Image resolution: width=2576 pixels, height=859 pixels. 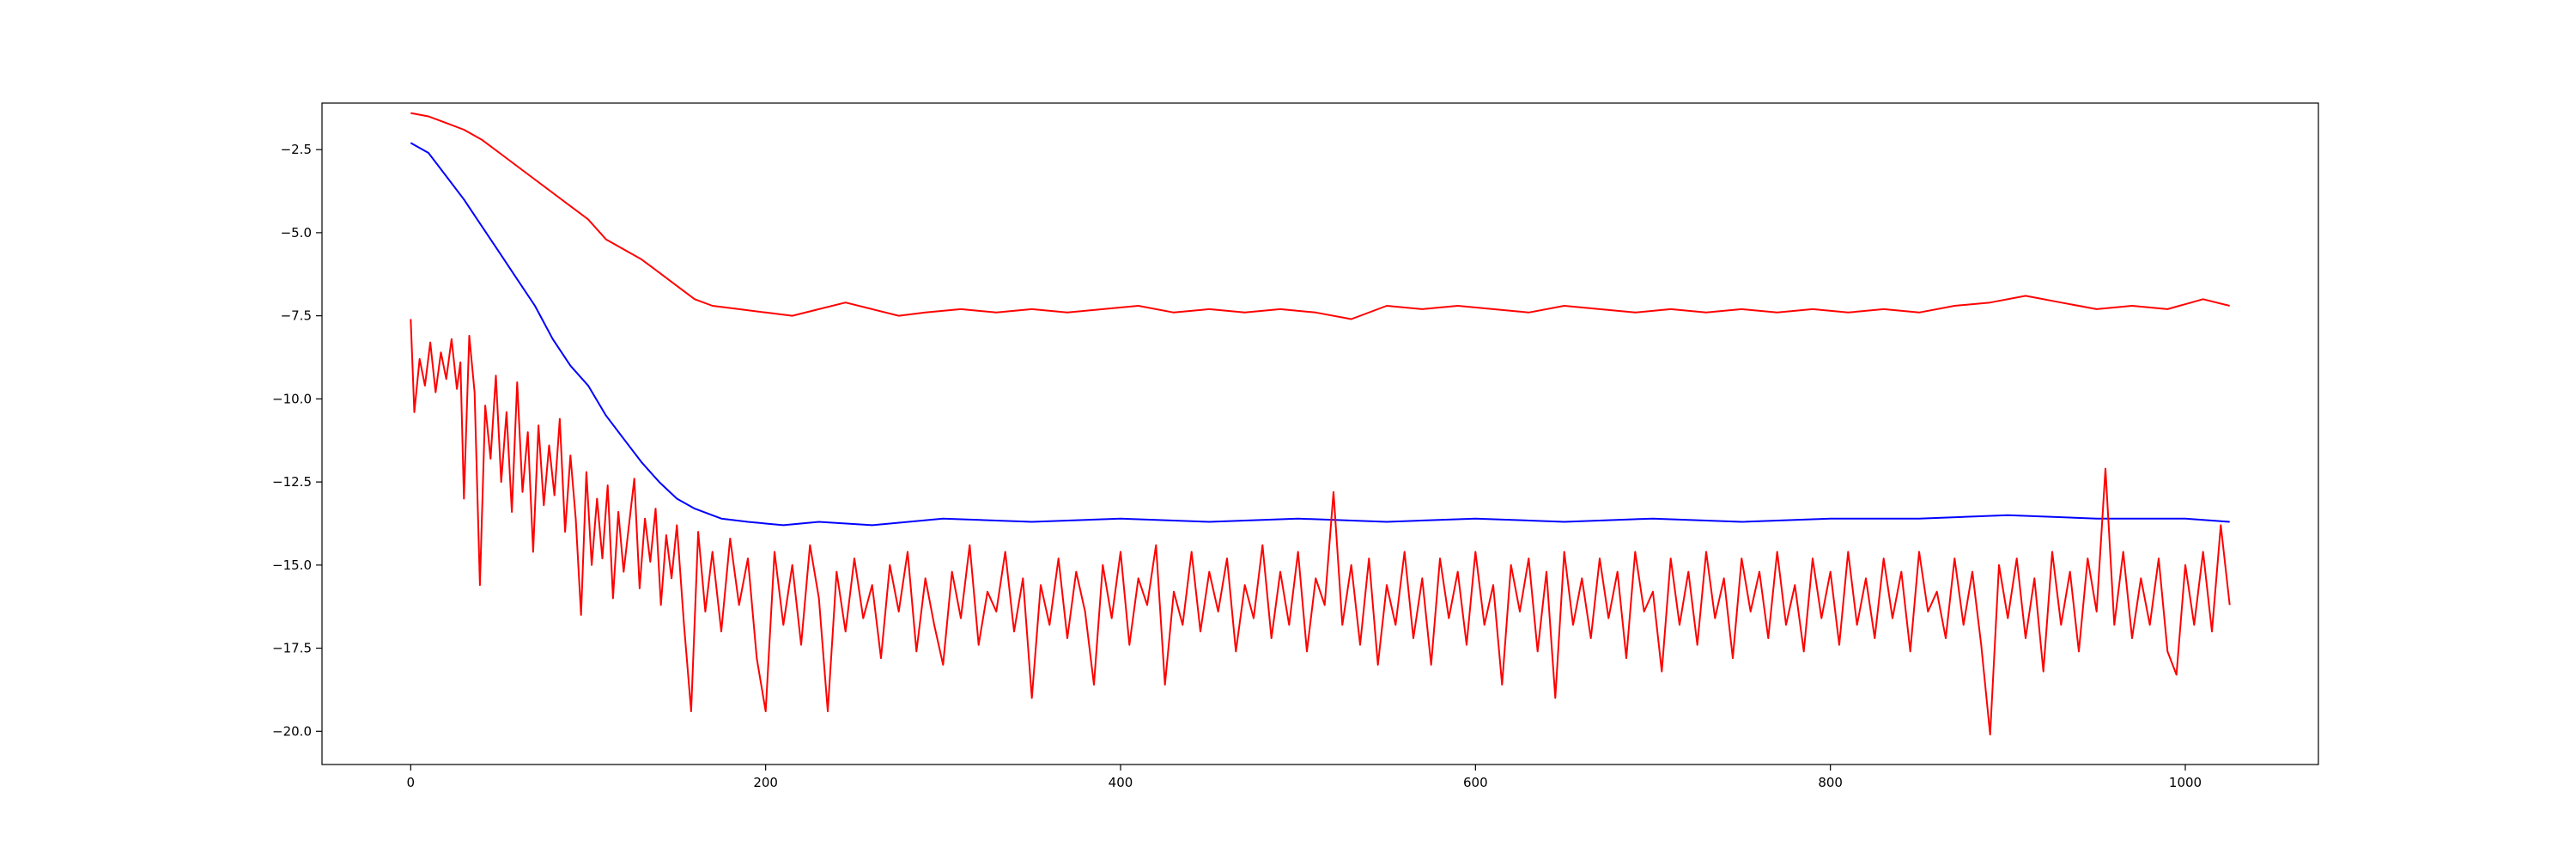 I want to click on y-tick-label: −20.0, so click(x=292, y=731).